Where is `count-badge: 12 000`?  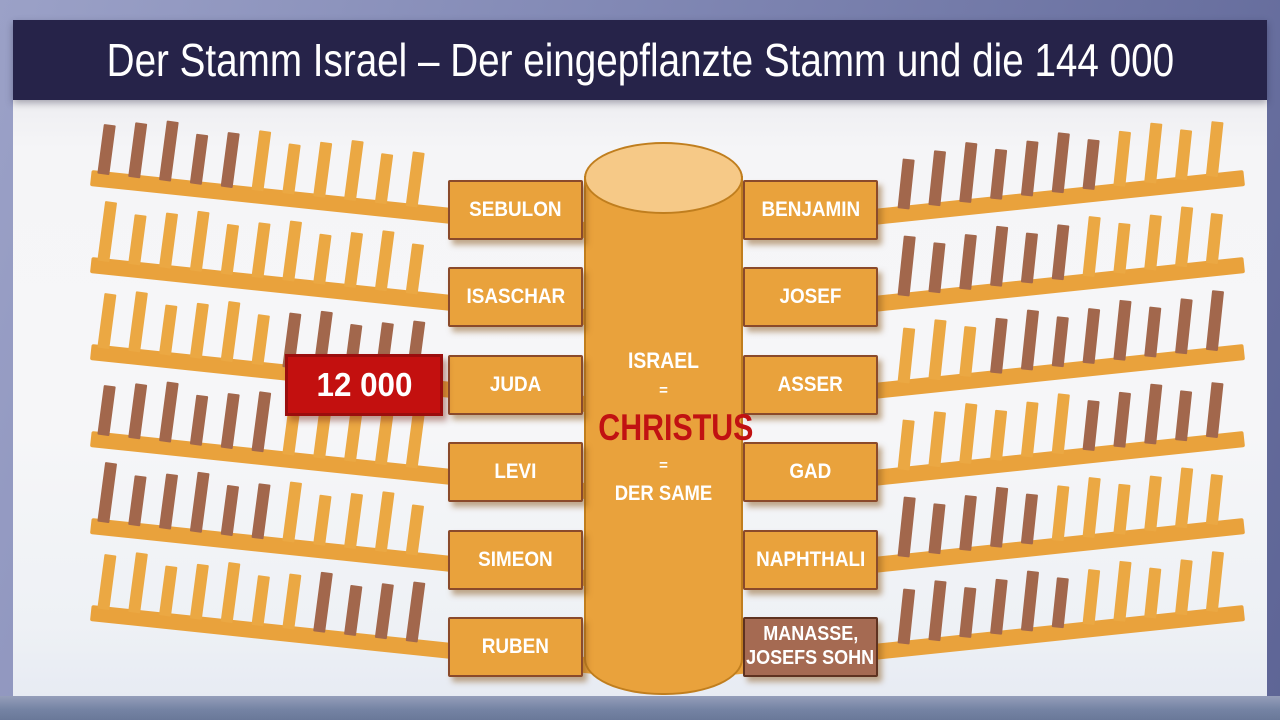
count-badge: 12 000 is located at coordinates (364, 385).